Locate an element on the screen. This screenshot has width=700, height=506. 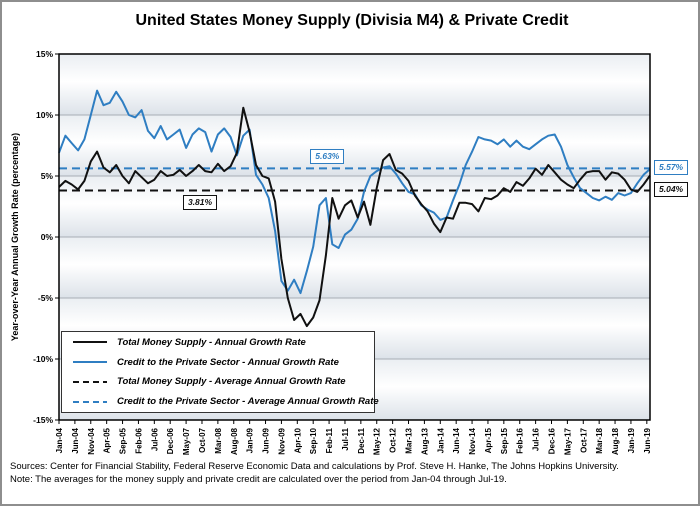
x-tick-label: Aug-13 is located at coordinates (424, 441).